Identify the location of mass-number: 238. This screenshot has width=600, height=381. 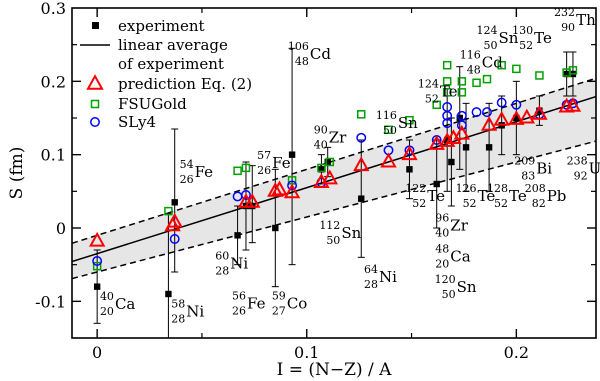
(577, 160).